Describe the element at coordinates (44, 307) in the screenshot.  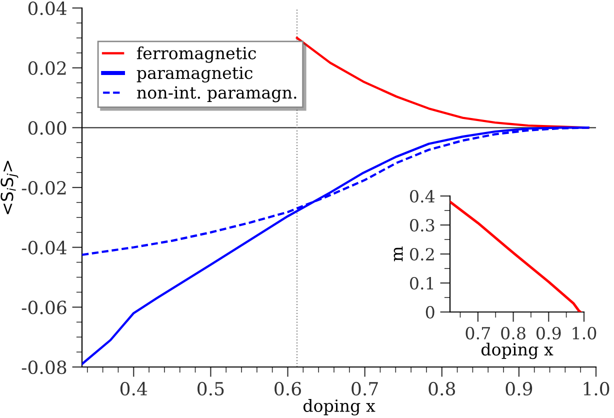
I see `y-tick-label: -0.06` at that location.